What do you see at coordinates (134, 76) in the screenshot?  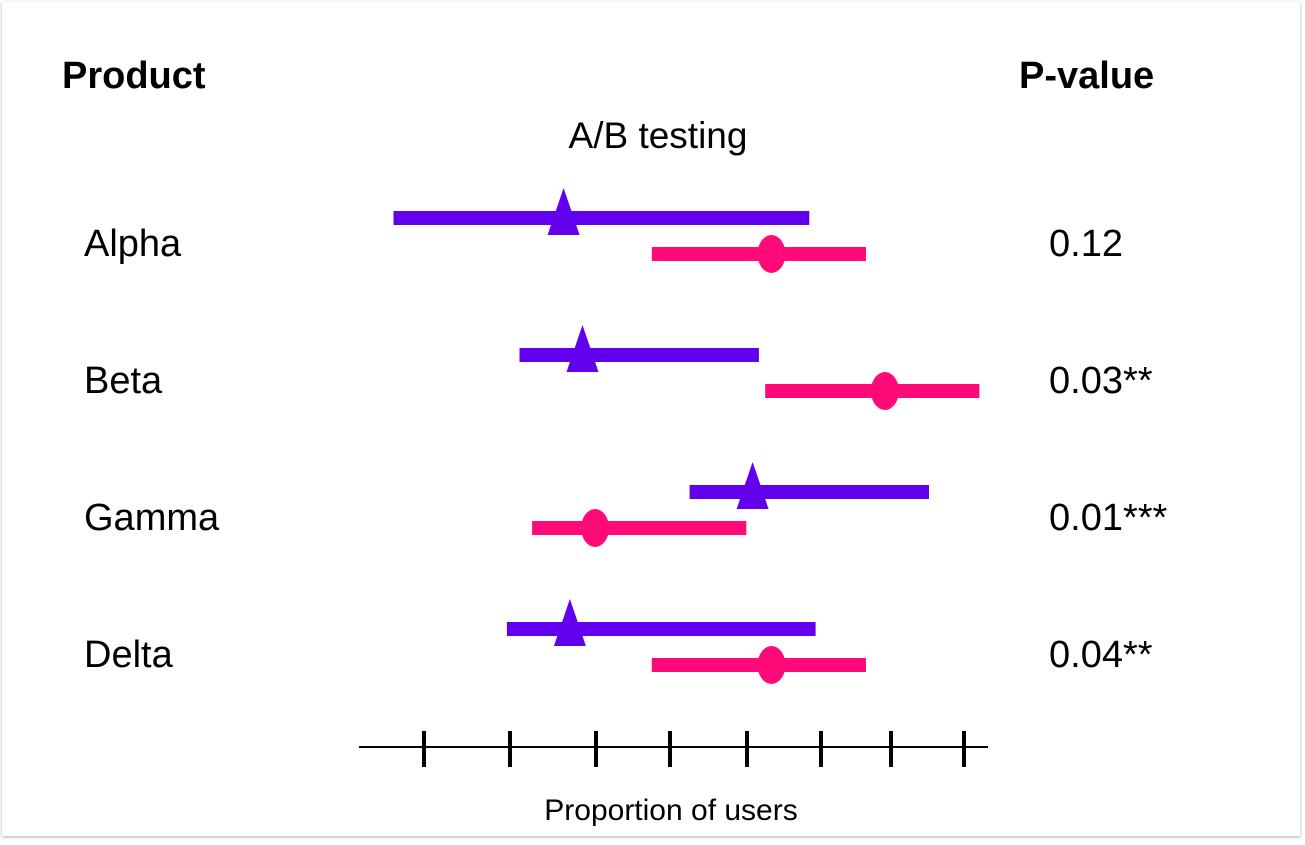 I see `product-header: Product` at bounding box center [134, 76].